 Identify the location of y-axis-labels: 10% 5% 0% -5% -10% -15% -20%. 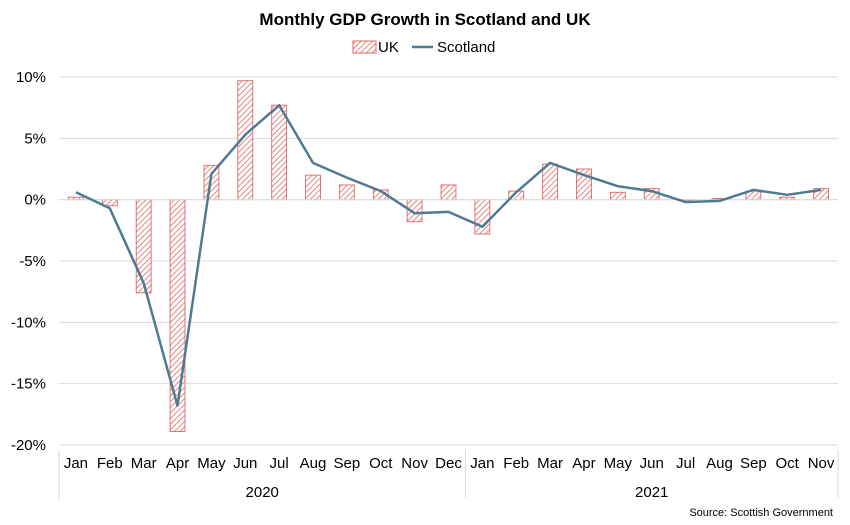
(28, 261).